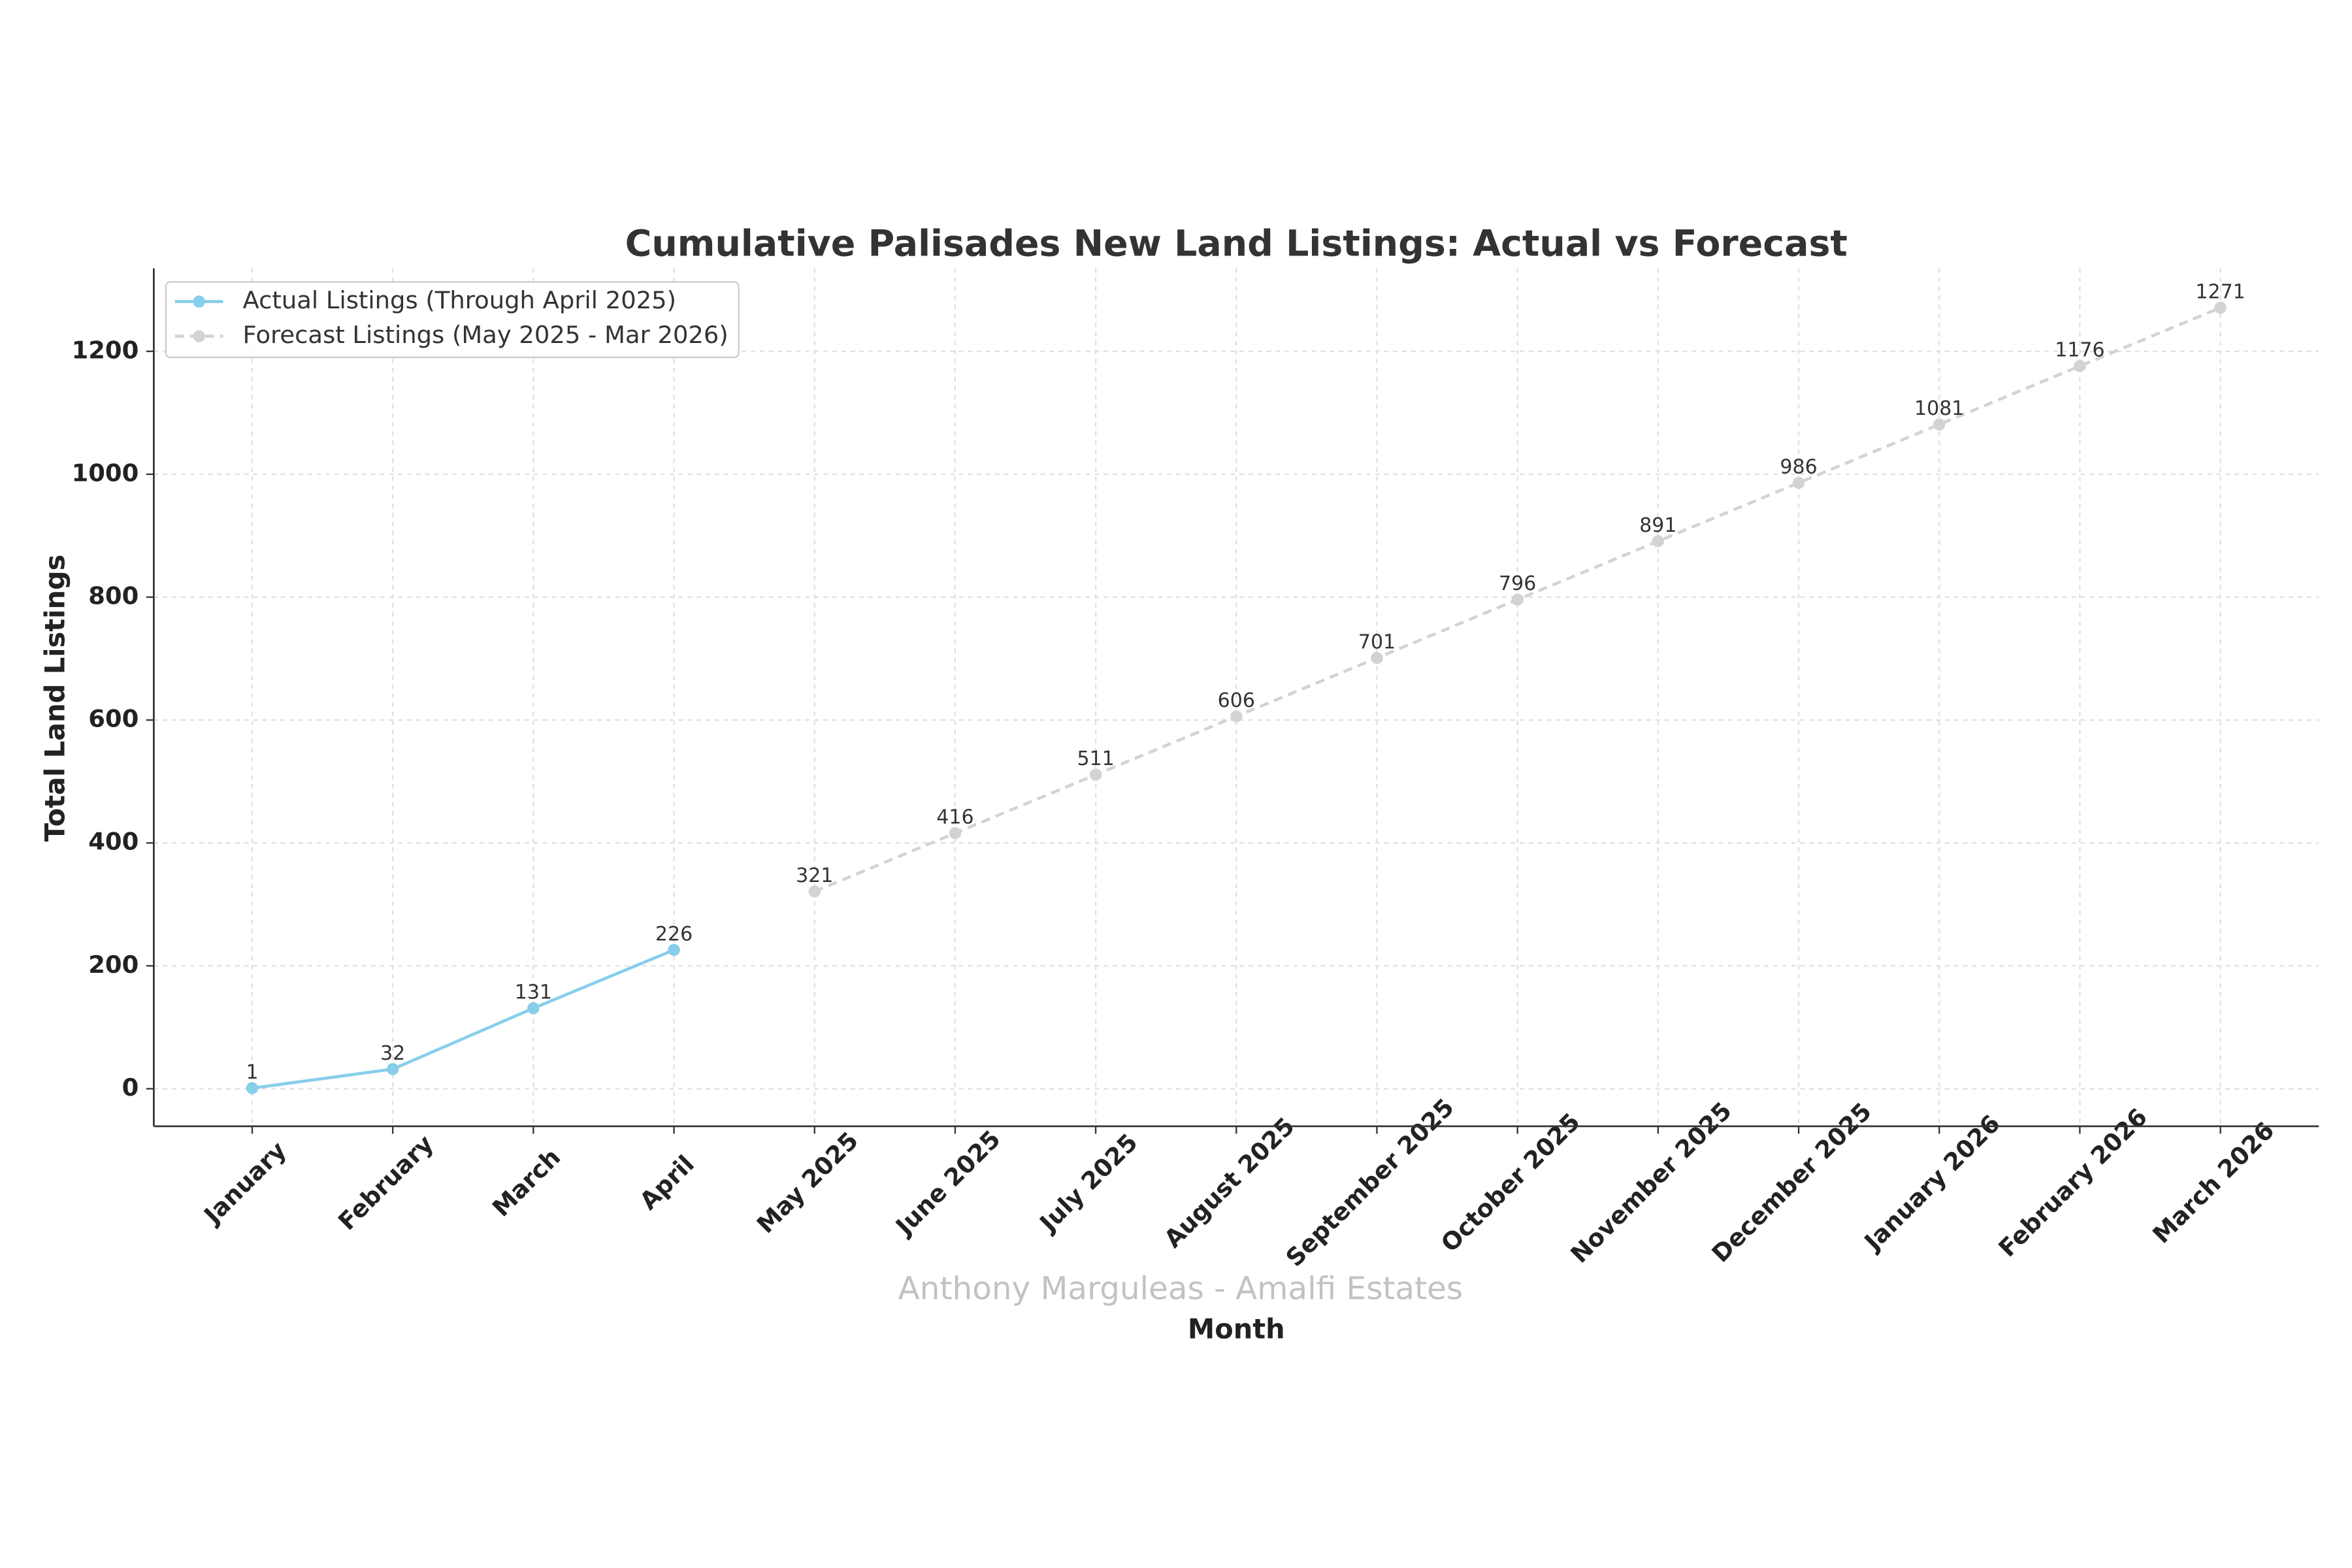 This screenshot has width=2352, height=1568. What do you see at coordinates (1095, 758) in the screenshot?
I see `data-label: 511` at bounding box center [1095, 758].